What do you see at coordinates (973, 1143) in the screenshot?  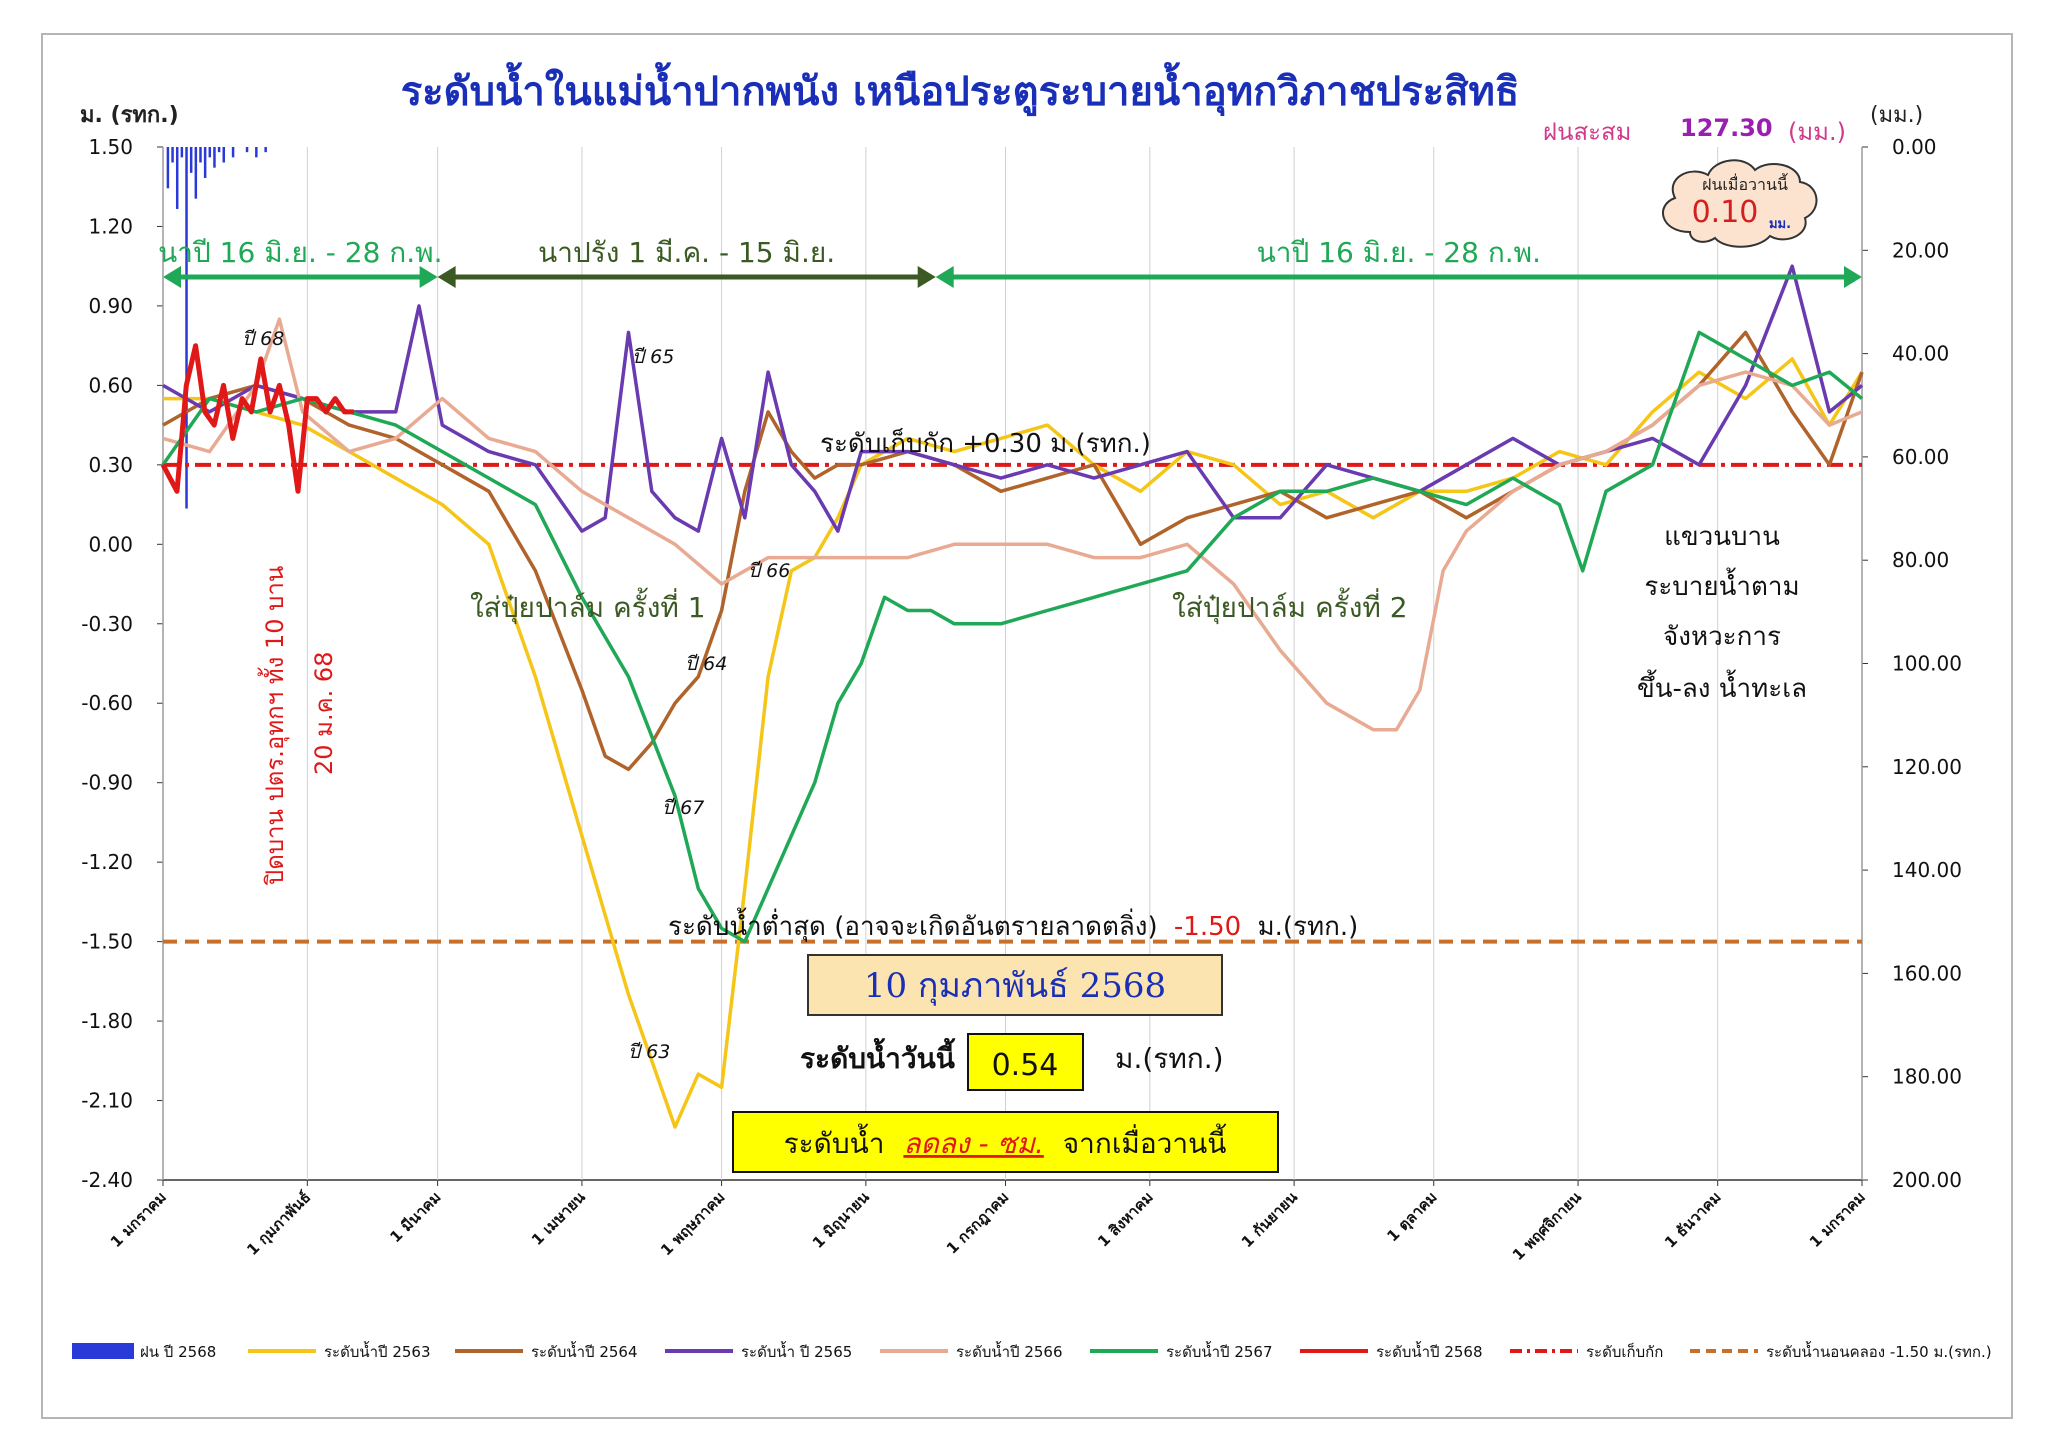 I see `change-value: ลดลง - ซม.` at bounding box center [973, 1143].